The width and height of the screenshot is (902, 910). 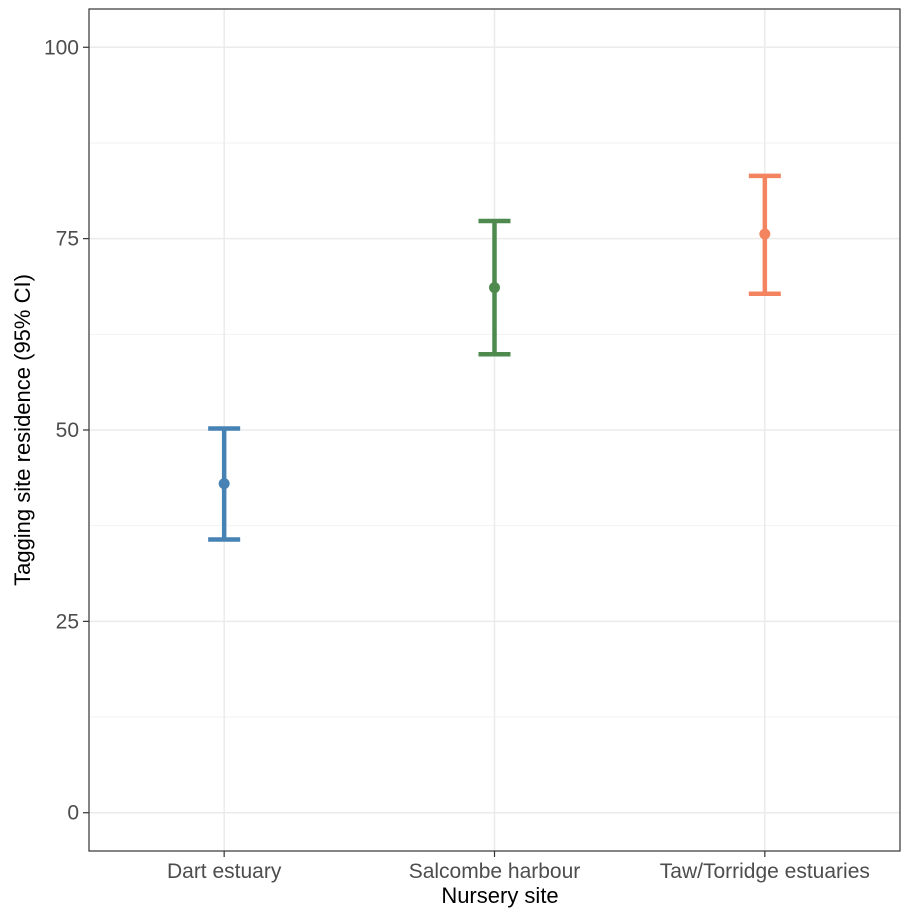 What do you see at coordinates (61, 47) in the screenshot?
I see `y-tick-label: 100` at bounding box center [61, 47].